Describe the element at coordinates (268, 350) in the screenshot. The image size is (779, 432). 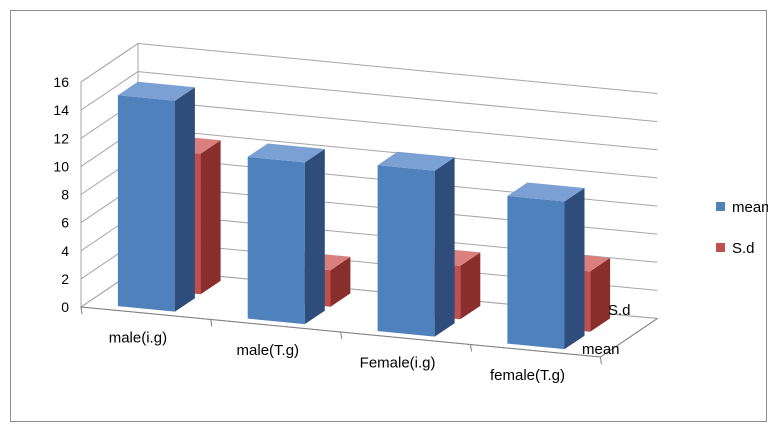
I see `x-category-label: male(T.g)` at that location.